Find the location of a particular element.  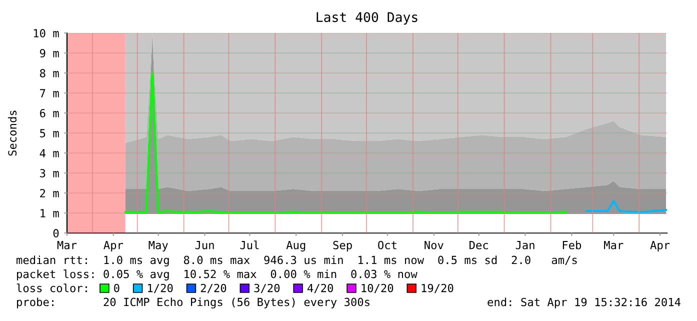

legend-label: 19/20 is located at coordinates (438, 289).